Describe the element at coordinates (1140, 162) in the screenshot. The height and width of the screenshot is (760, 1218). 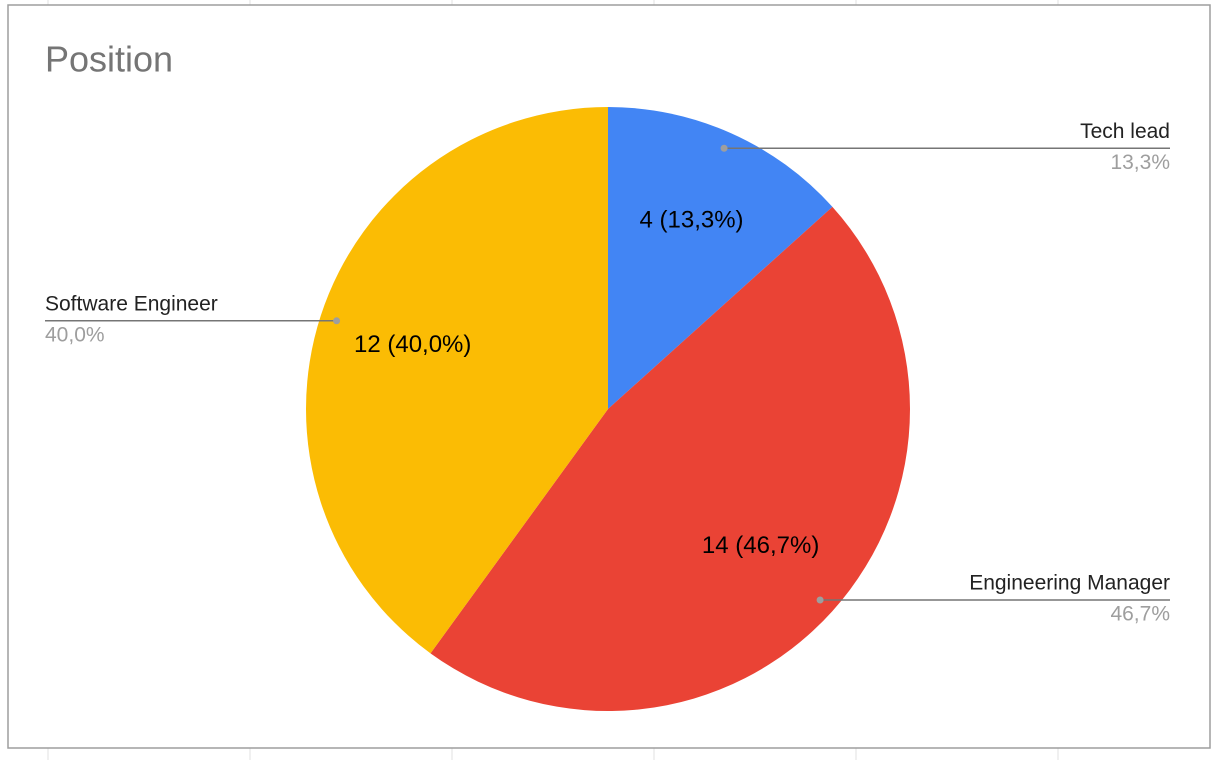
I see `legend-percent: 13,3%` at that location.